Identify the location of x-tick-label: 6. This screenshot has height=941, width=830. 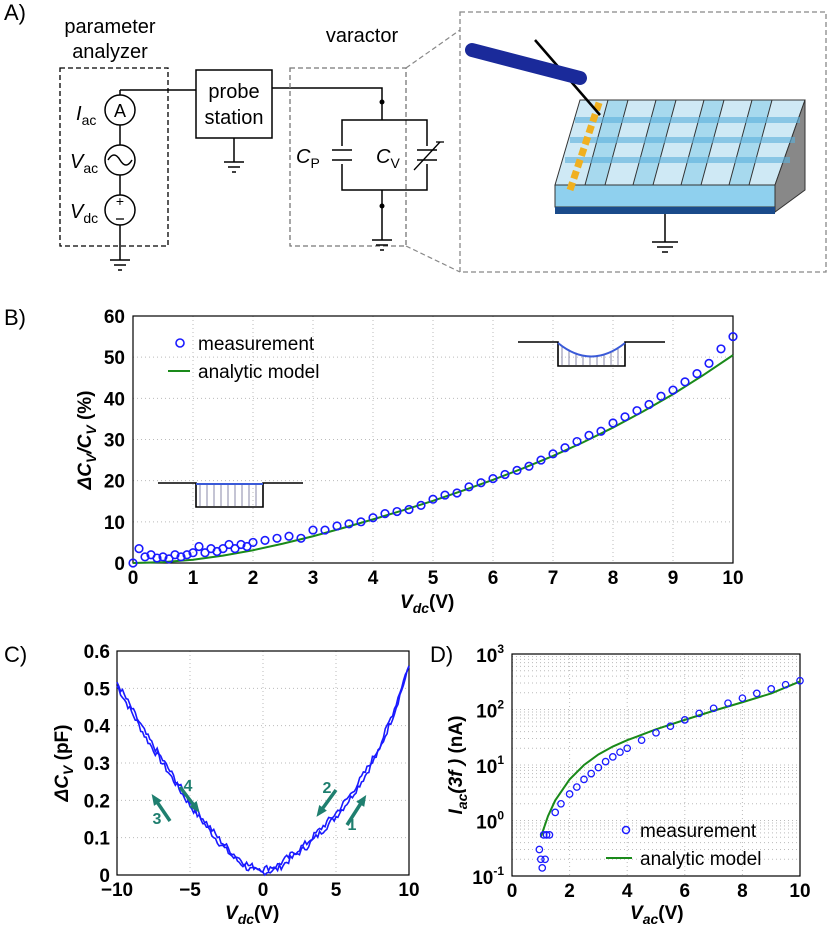
(685, 891).